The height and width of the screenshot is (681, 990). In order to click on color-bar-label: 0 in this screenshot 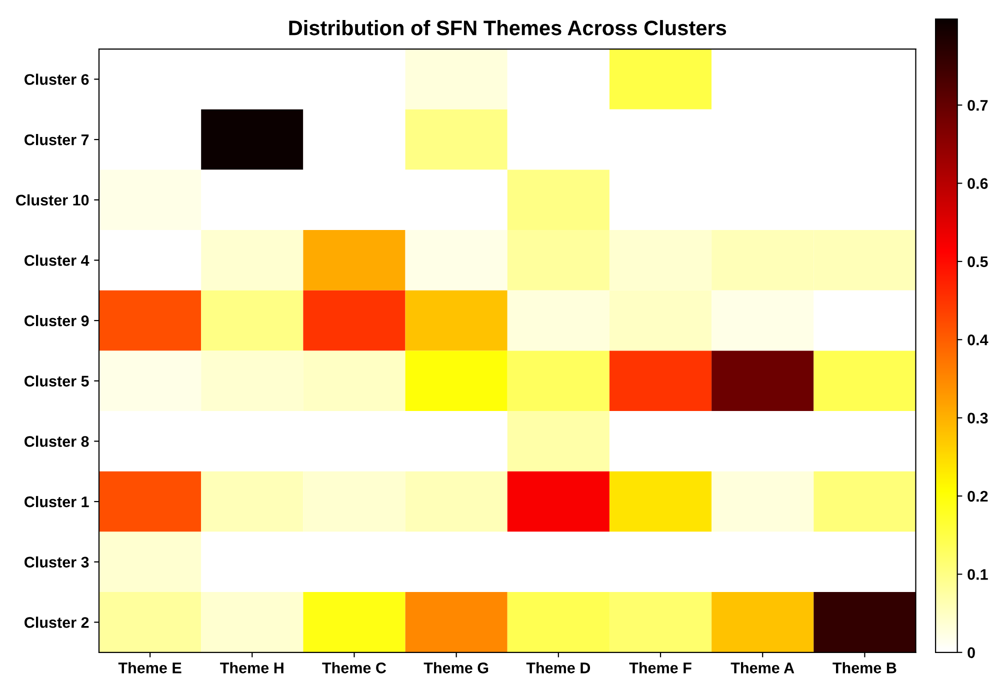, I will do `click(971, 652)`.